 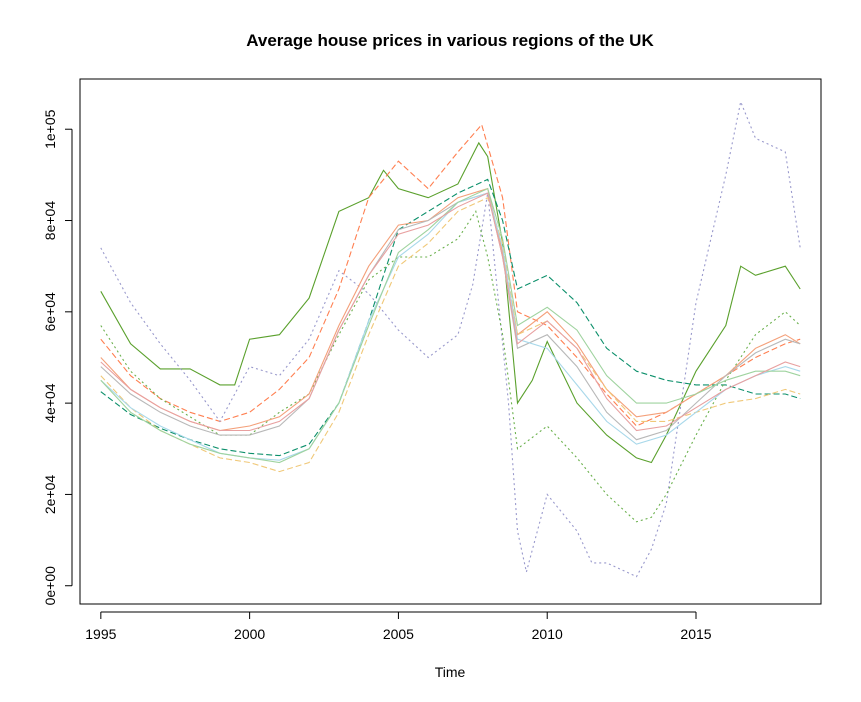 What do you see at coordinates (450, 672) in the screenshot?
I see `x-axis-label: Time` at bounding box center [450, 672].